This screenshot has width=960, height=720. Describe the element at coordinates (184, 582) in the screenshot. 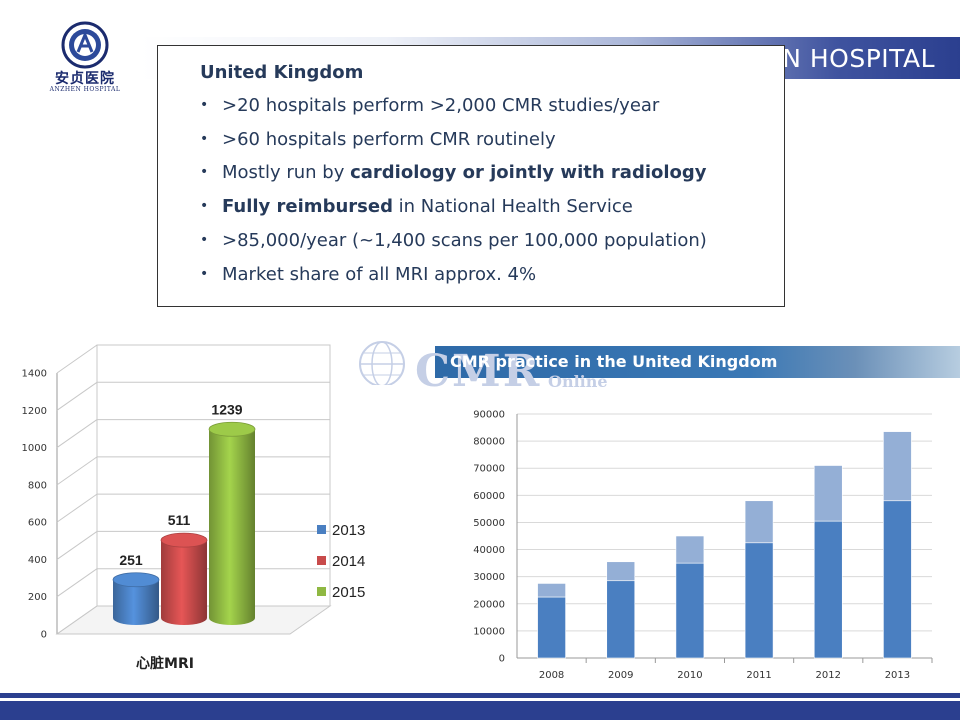

I see `bar-2014` at that location.